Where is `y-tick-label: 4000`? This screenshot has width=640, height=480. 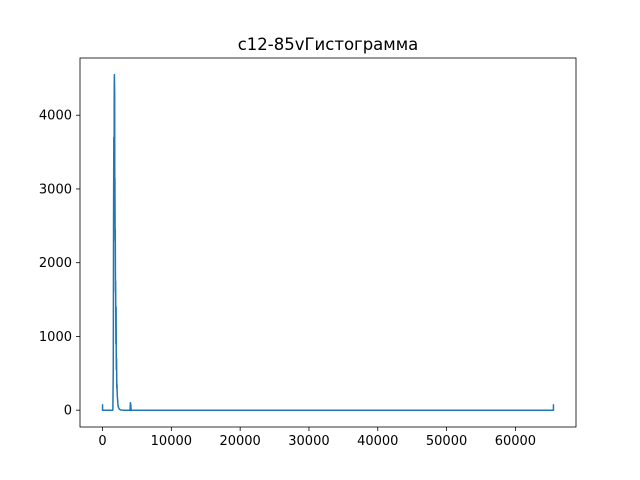
y-tick-label: 4000 is located at coordinates (55, 116).